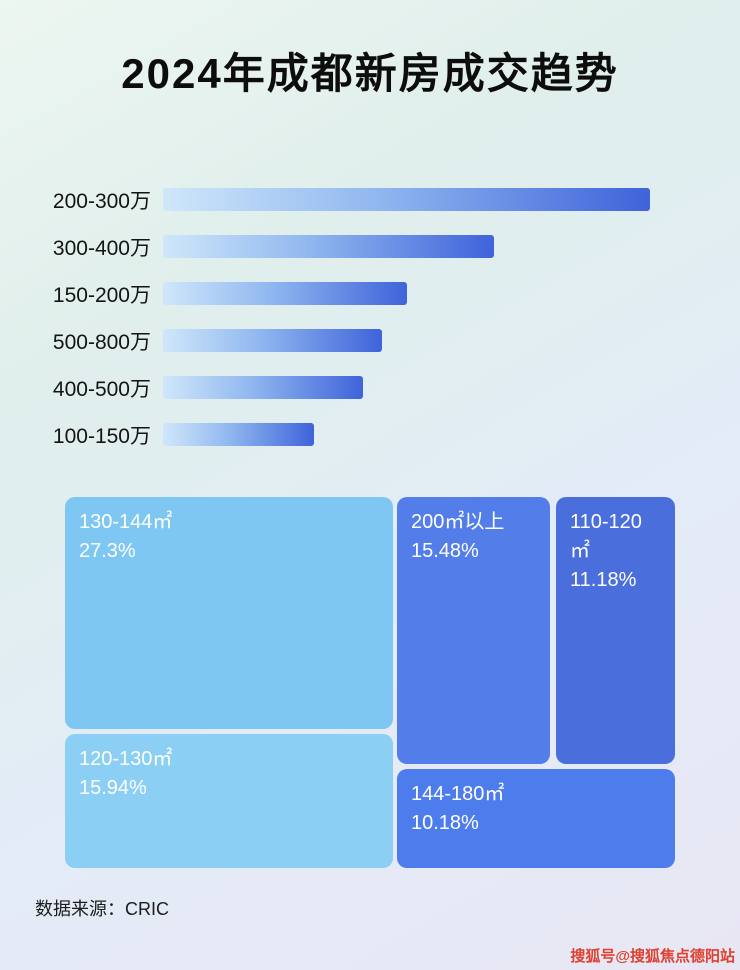  I want to click on bar-row: 150-200万, so click(370, 294).